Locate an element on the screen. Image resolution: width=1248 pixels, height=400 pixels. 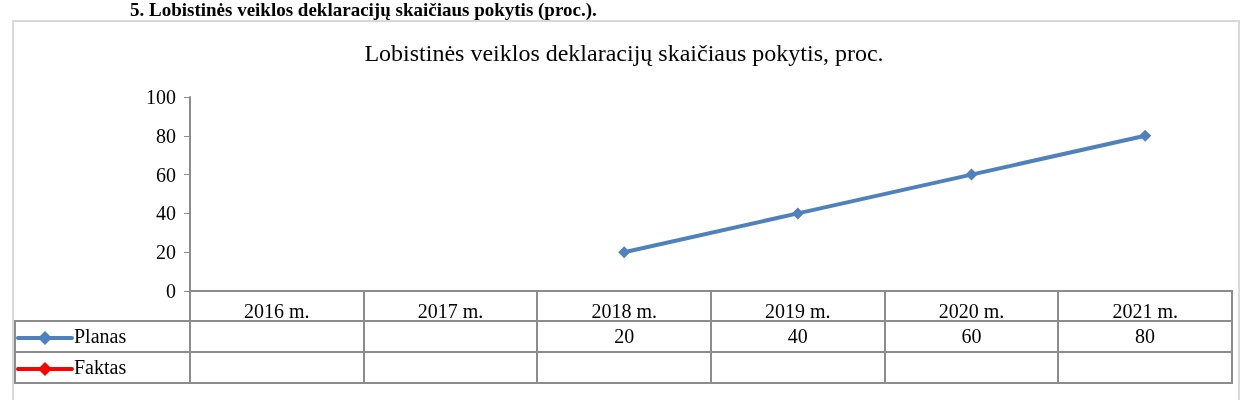
legend-label: Planas is located at coordinates (102, 336).